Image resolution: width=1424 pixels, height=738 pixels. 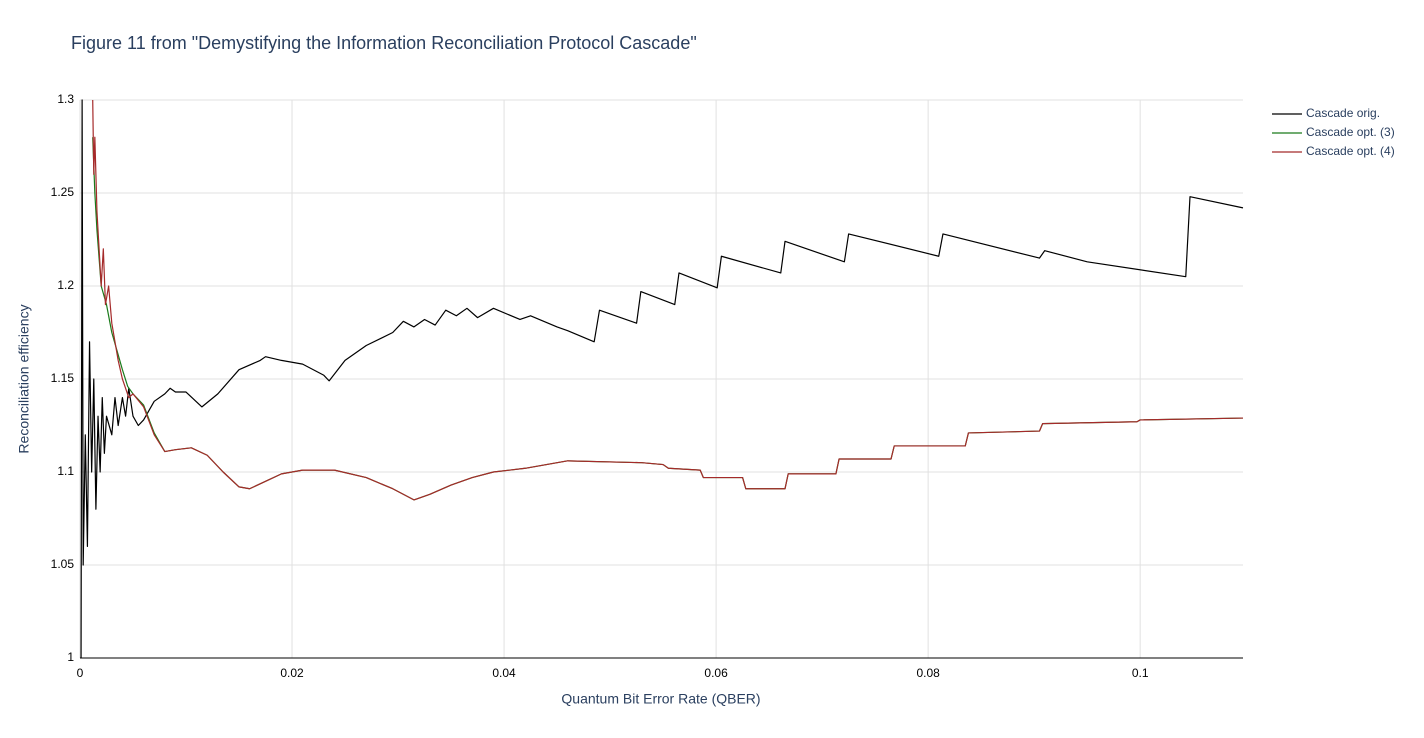 What do you see at coordinates (63, 564) in the screenshot?
I see `y-tick-label: 1.05` at bounding box center [63, 564].